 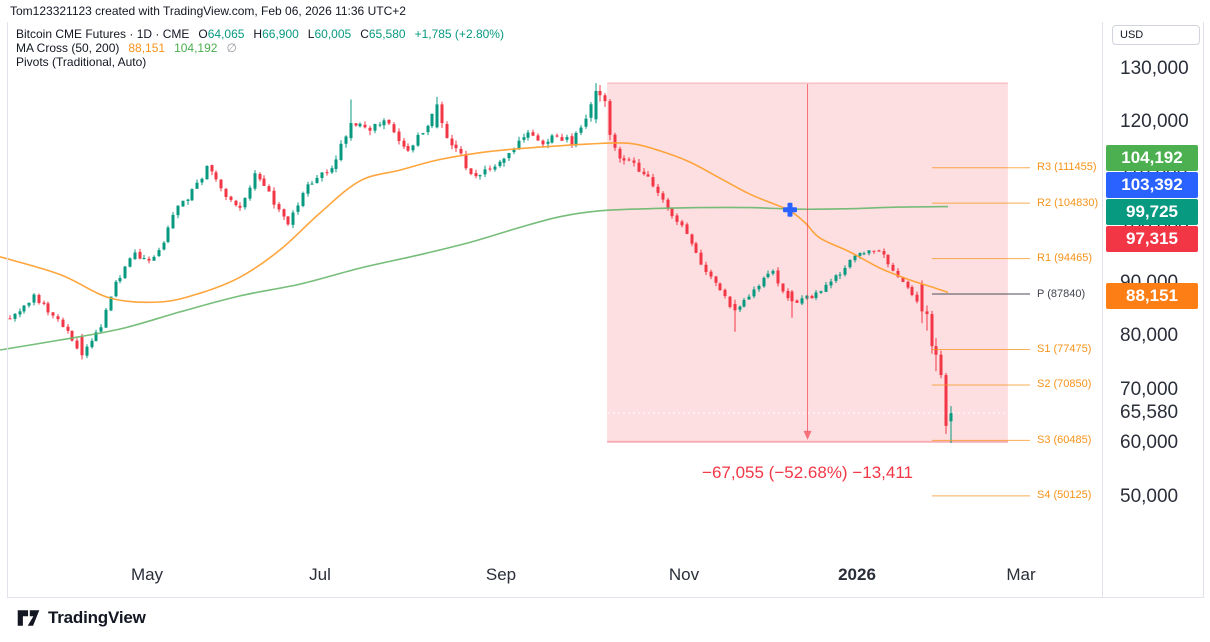 What do you see at coordinates (231, 48) in the screenshot?
I see `empty-set-icon: ∅` at bounding box center [231, 48].